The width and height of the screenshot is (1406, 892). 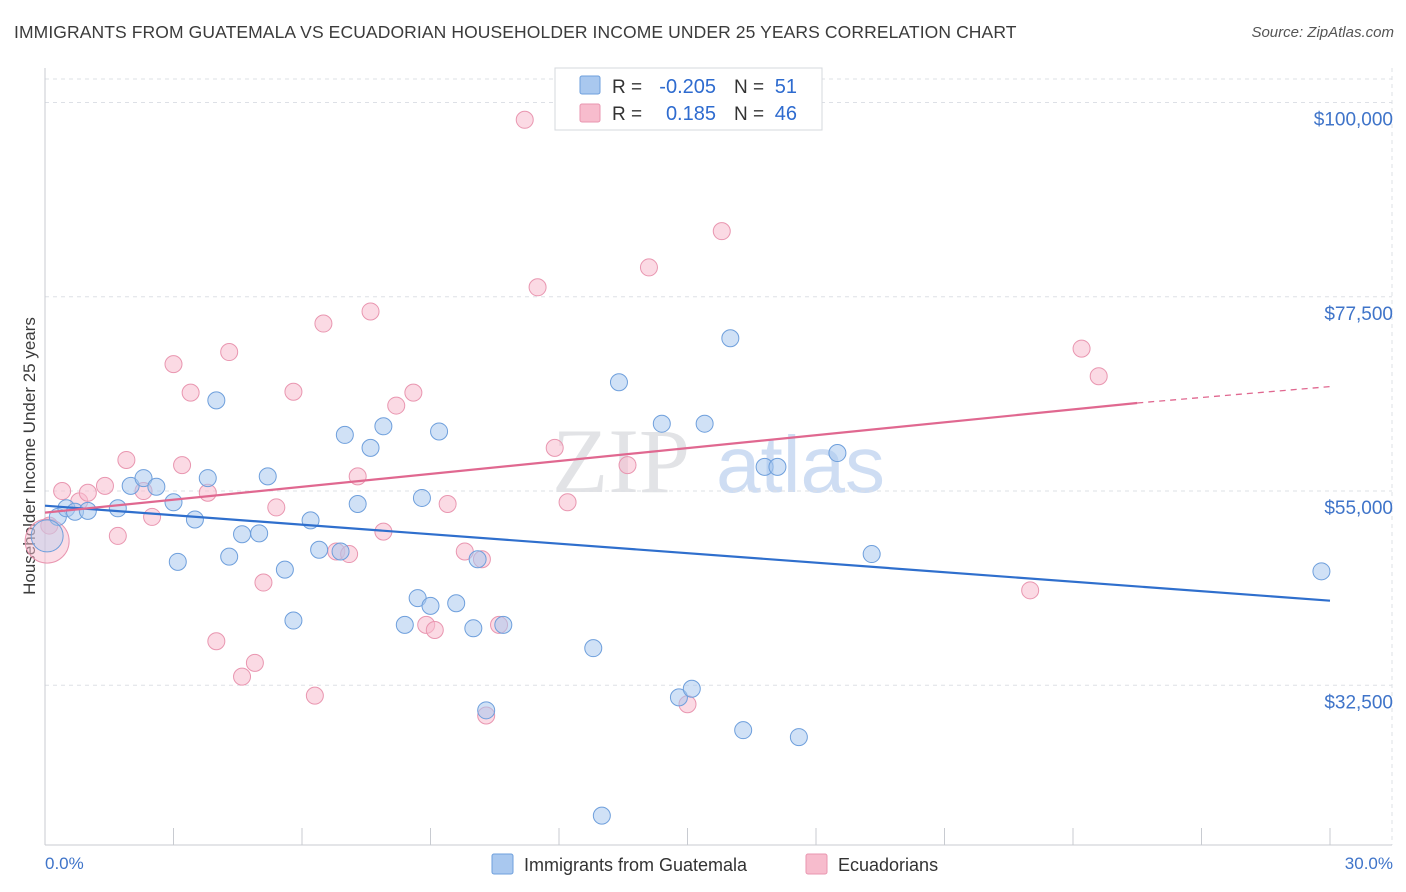 What do you see at coordinates (888, 865) in the screenshot?
I see `bottom-legend-label-ecuadorians: Ecuadorians` at bounding box center [888, 865].